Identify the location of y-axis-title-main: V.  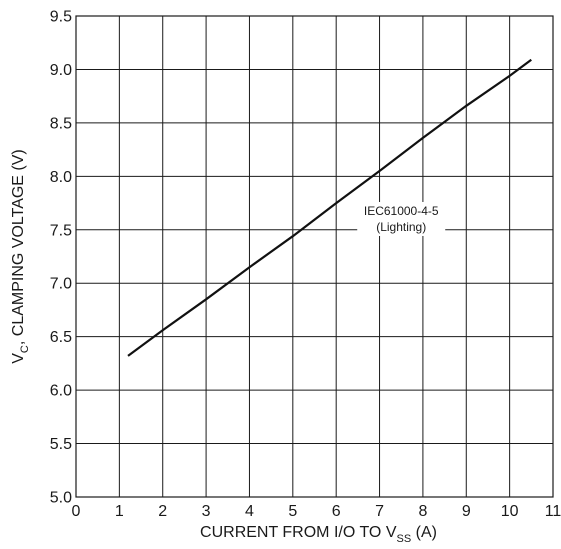
(18, 358).